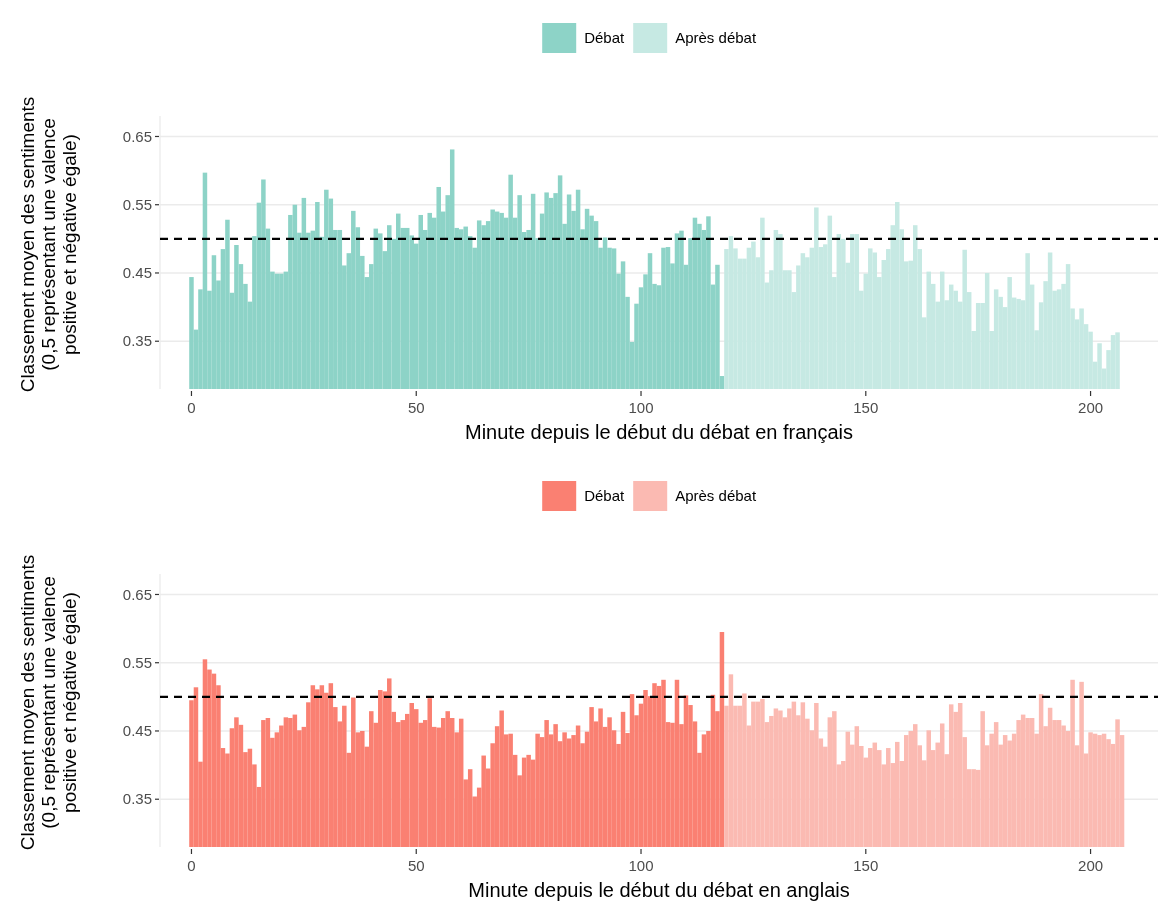 The image size is (1170, 924). Describe the element at coordinates (659, 890) in the screenshot. I see `x-axis-title: Minute depuis le début du débat en anglais` at that location.